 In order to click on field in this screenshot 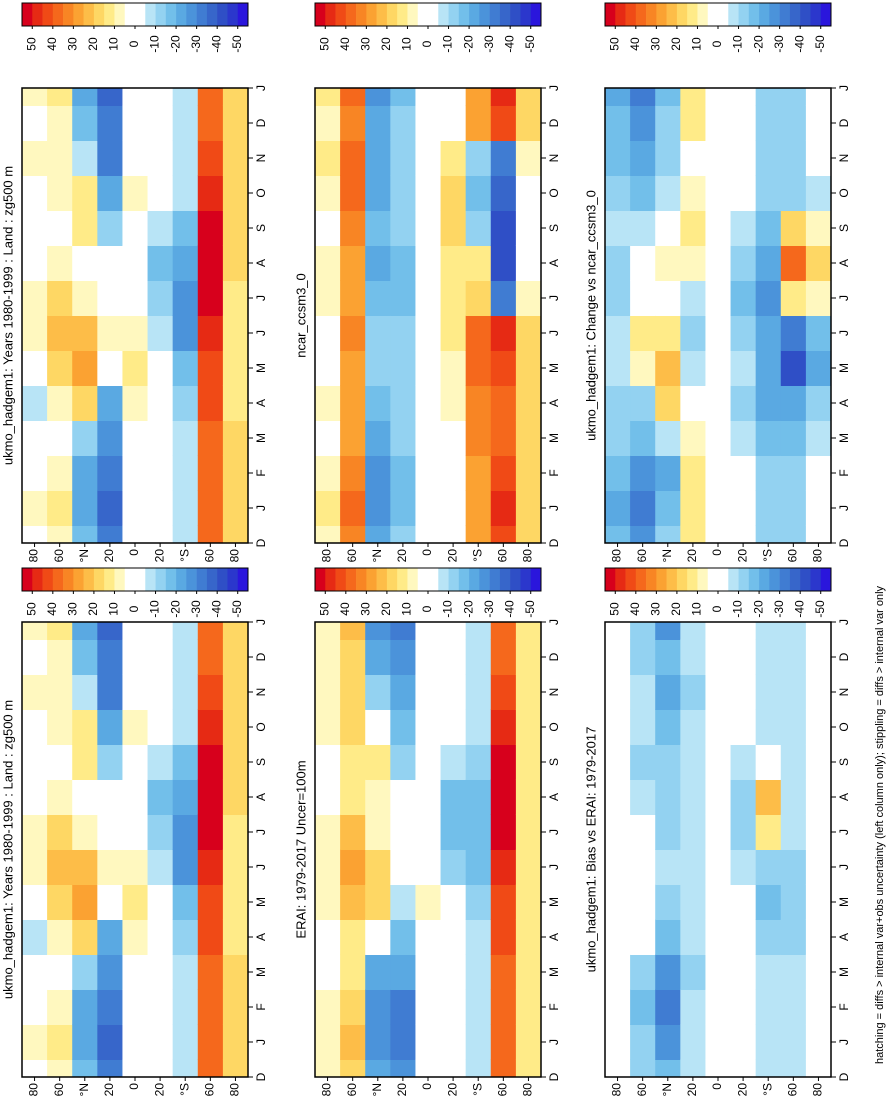, I will do `click(135, 315)`.